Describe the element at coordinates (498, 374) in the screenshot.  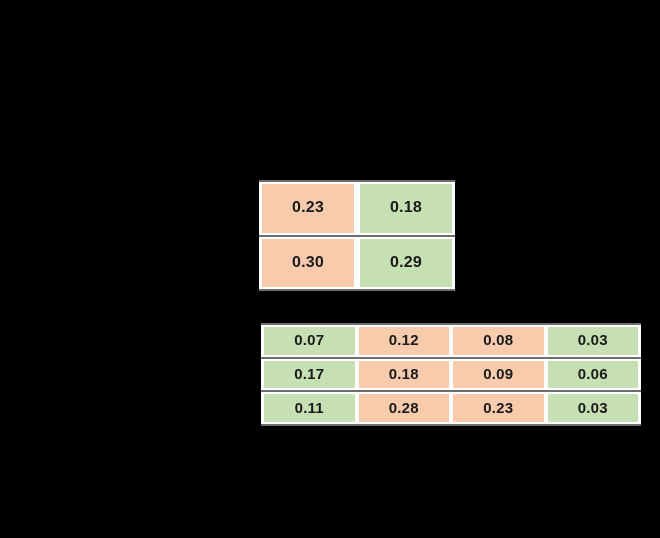
I see `table-cell: 0.09` at that location.